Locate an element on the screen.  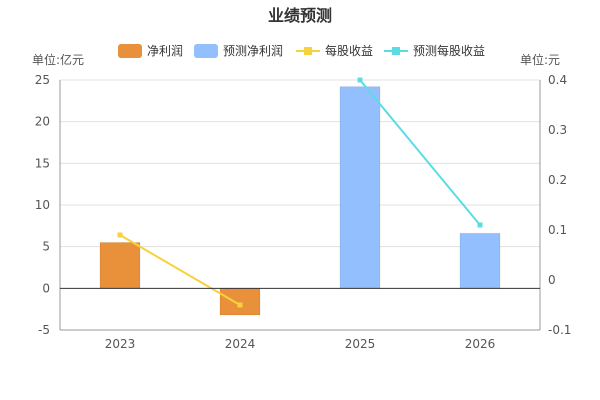
legend-item-eps: 每股收益 is located at coordinates (349, 50).